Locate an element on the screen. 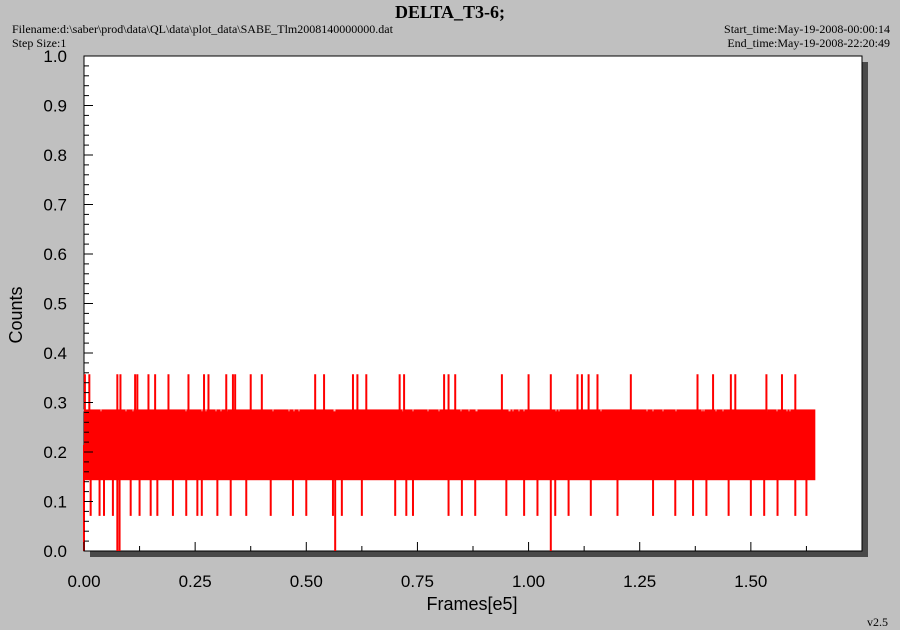  x-axis-label: Frames[e5] is located at coordinates (471, 604).